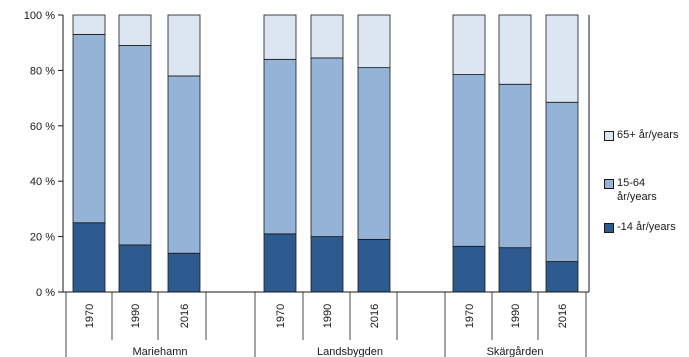 This screenshot has width=689, height=357. What do you see at coordinates (159, 351) in the screenshot?
I see `group-label: Mariehamn` at bounding box center [159, 351].